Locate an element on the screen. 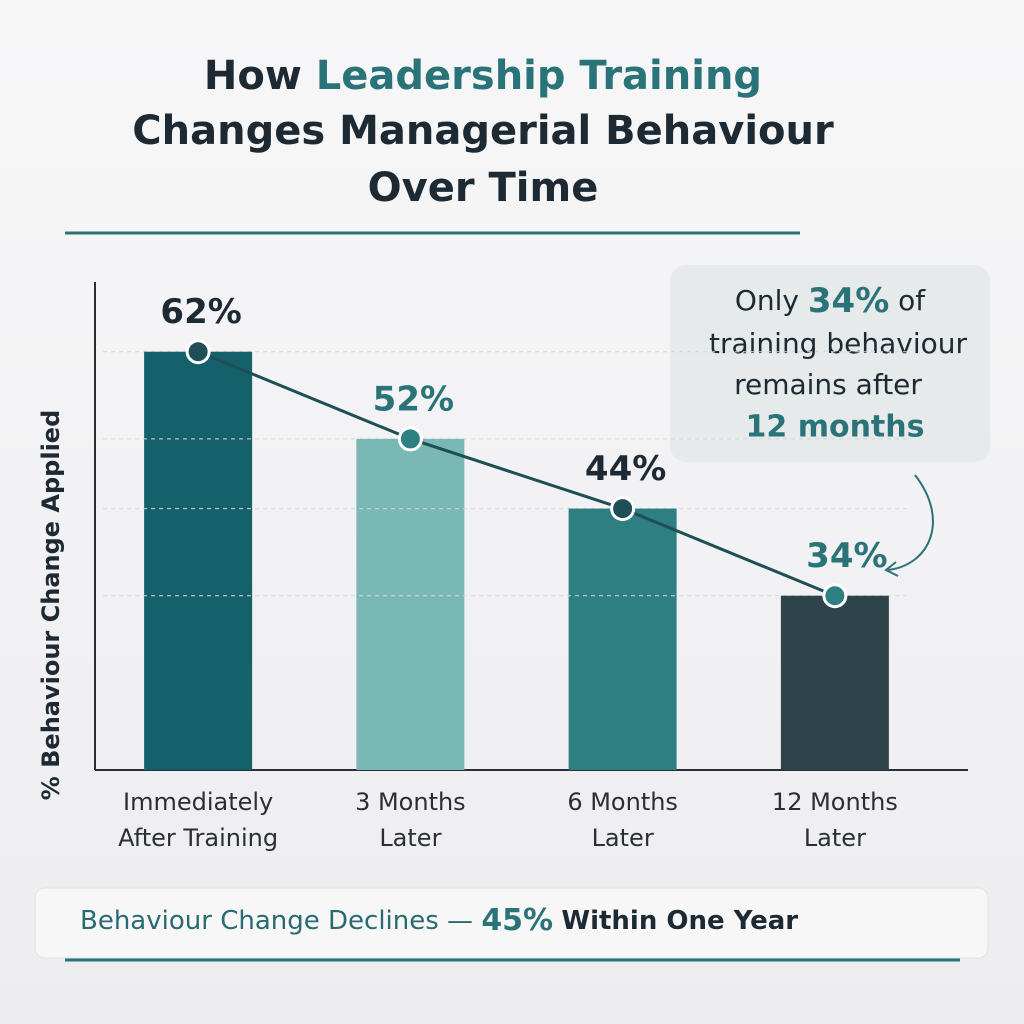 The image size is (1024, 1024). y-axis-label: % Behaviour Change Applied is located at coordinates (51, 605).